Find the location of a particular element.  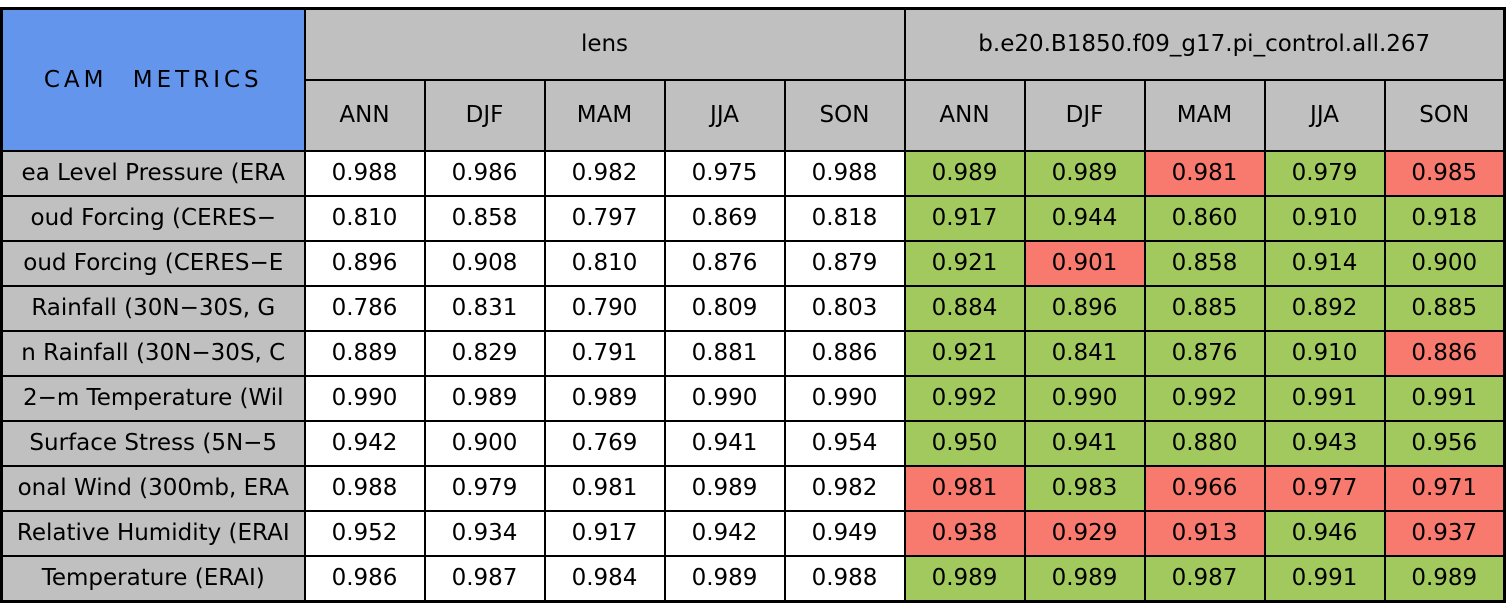

metric-label: Surface Stress (5N−5 is located at coordinates (153, 443).